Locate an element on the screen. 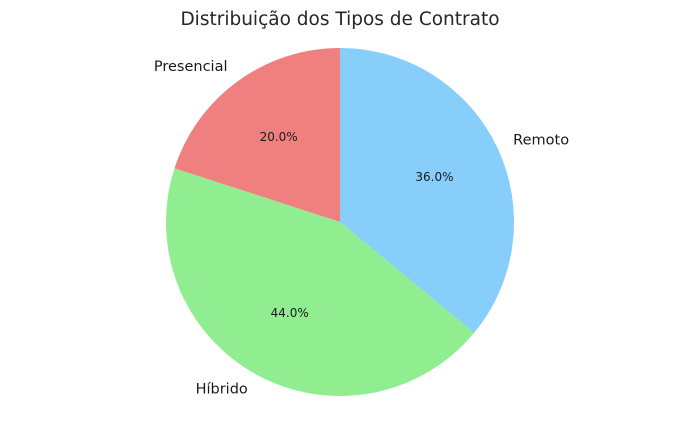 The image size is (681, 427). pie-slice-presencial is located at coordinates (257, 135).